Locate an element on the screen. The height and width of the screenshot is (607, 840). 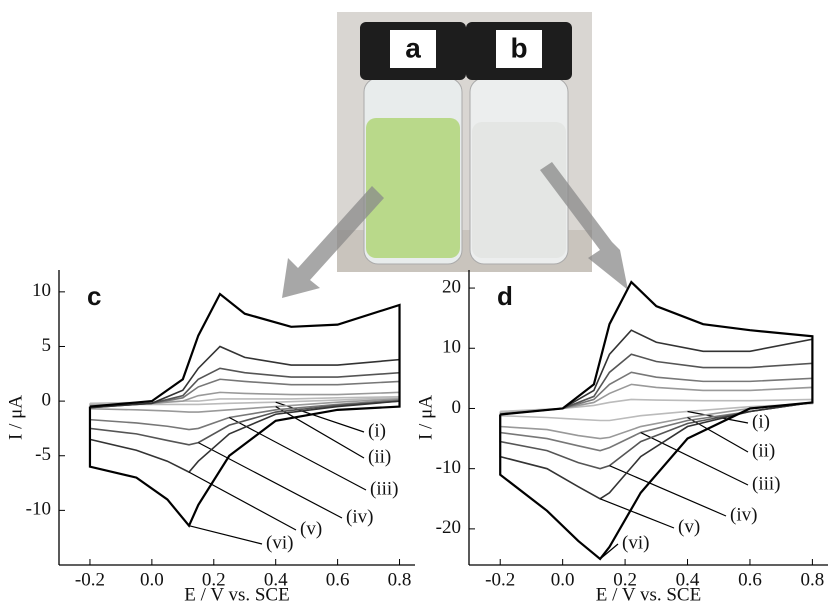
arrow-a is located at coordinates (333, 242).